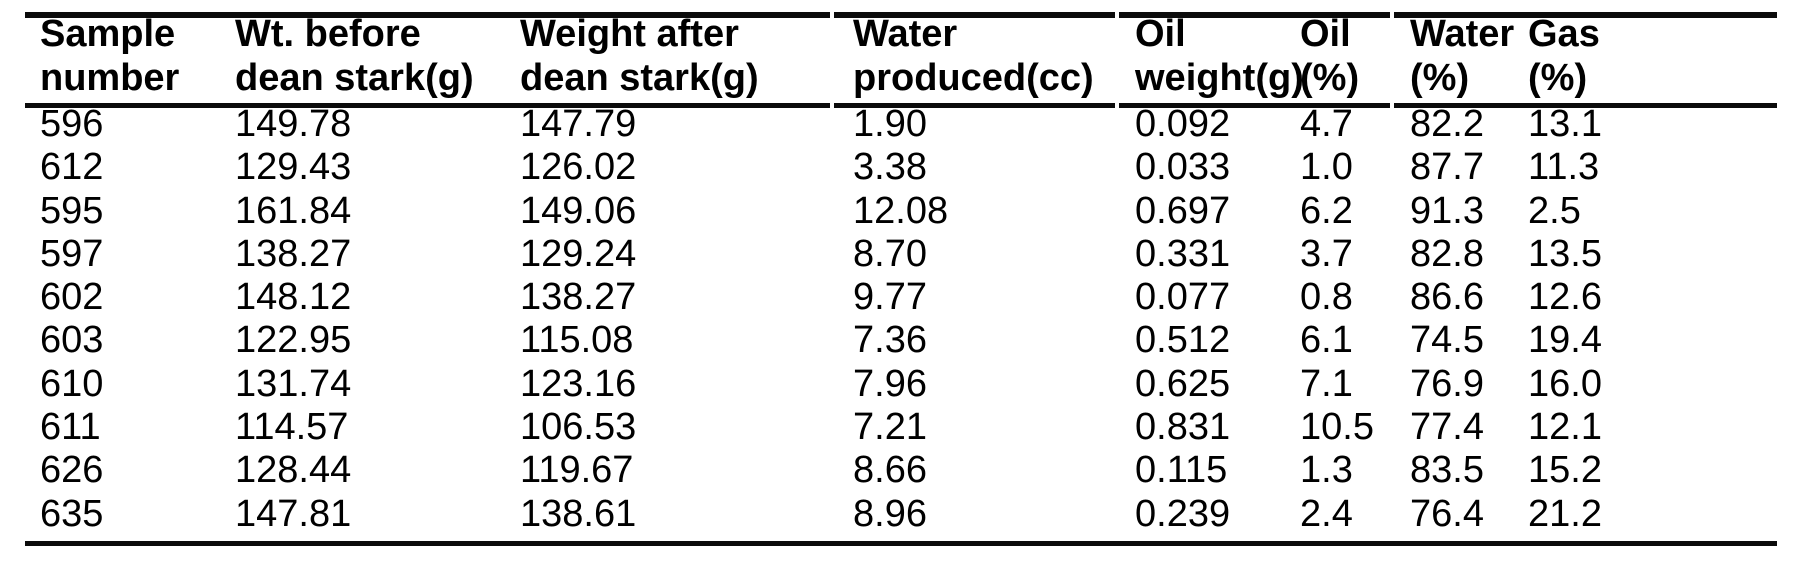 The width and height of the screenshot is (1802, 563). Describe the element at coordinates (890, 470) in the screenshot. I see `table-cell: 8.66` at that location.